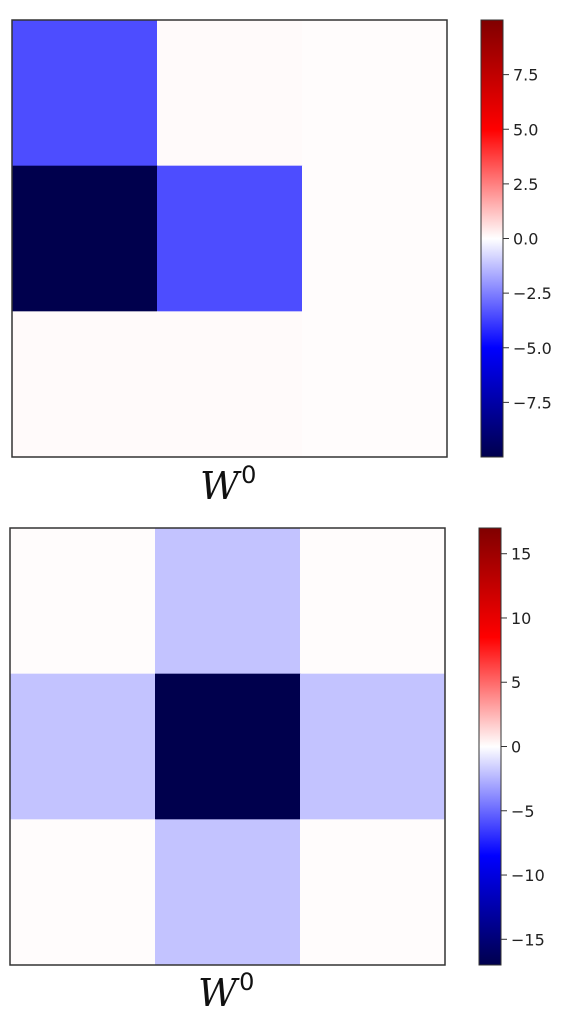 The height and width of the screenshot is (1022, 586). Describe the element at coordinates (375, 384) in the screenshot. I see `heatmap-1-cell-r2-c2` at that location.